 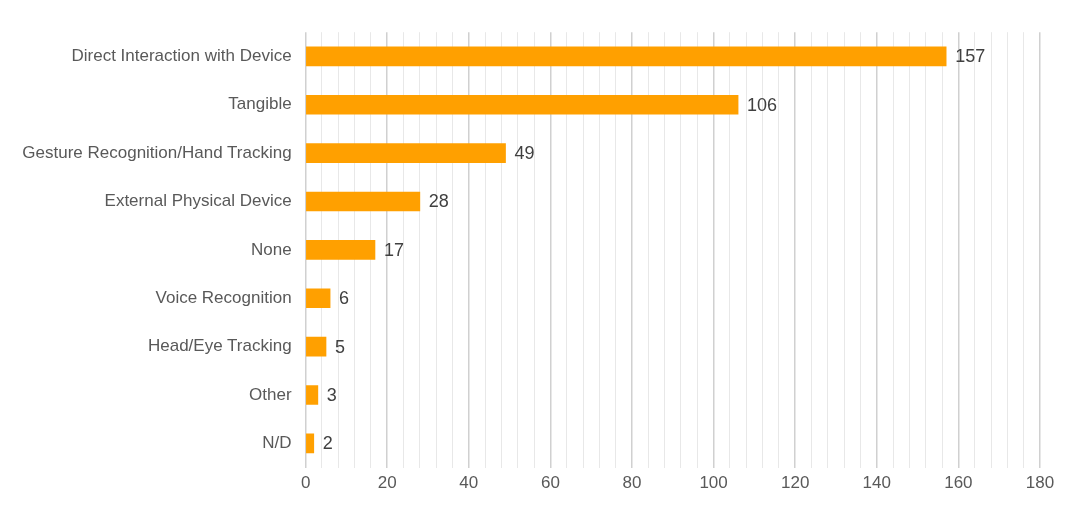 What do you see at coordinates (795, 483) in the screenshot?
I see `x-tick-label: 120` at bounding box center [795, 483].